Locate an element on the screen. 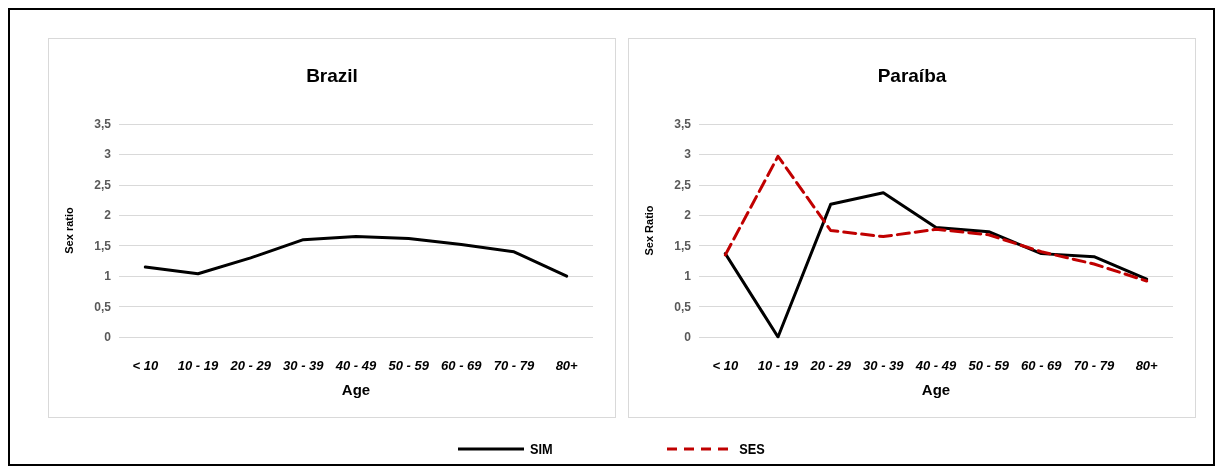  chart-title: Paraíba is located at coordinates (912, 75).